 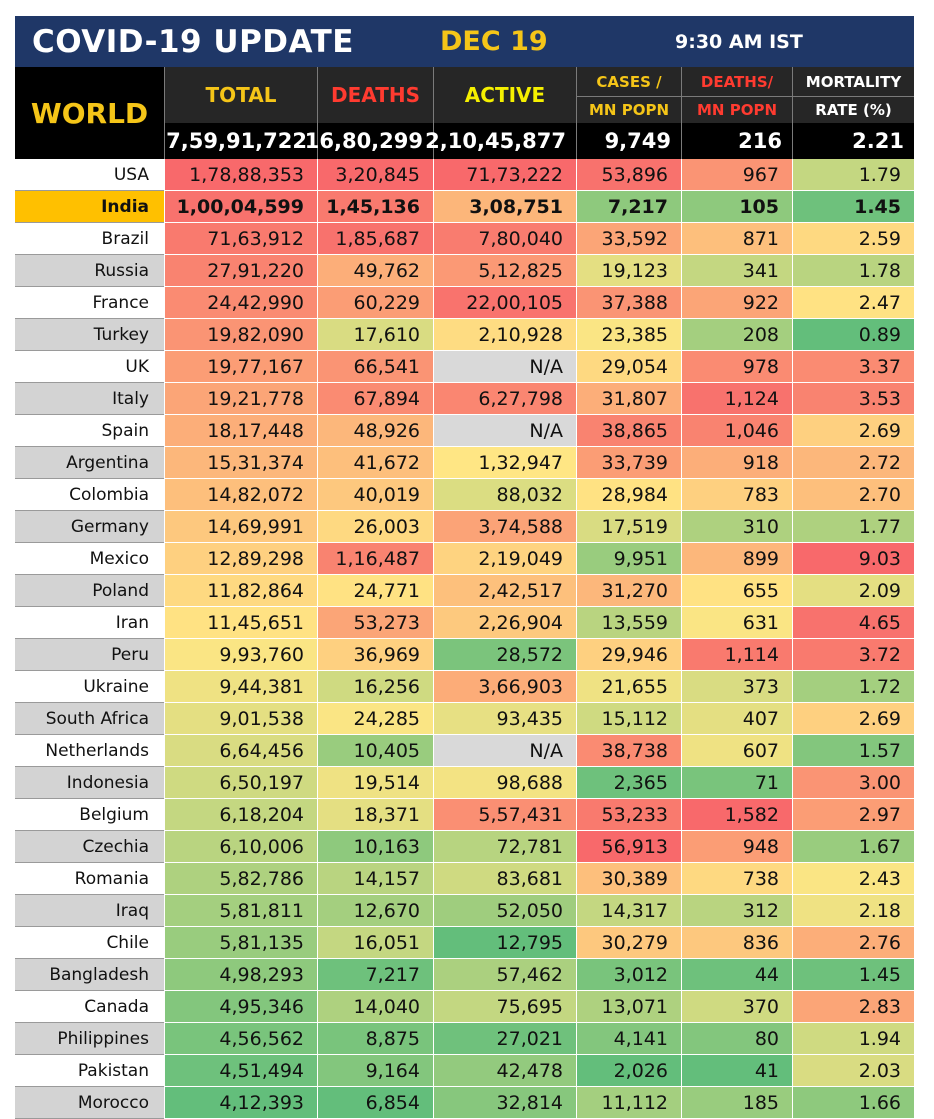 What do you see at coordinates (89, 911) in the screenshot?
I see `country-name: Iraq` at bounding box center [89, 911].